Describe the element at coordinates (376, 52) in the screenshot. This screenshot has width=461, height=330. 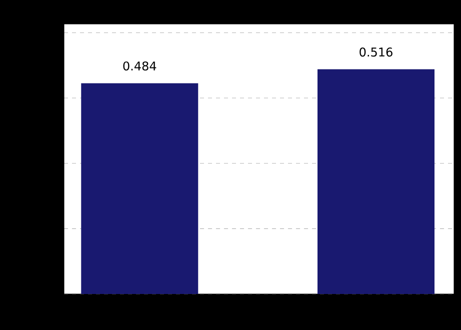
I see `data-label: 0.516` at that location.